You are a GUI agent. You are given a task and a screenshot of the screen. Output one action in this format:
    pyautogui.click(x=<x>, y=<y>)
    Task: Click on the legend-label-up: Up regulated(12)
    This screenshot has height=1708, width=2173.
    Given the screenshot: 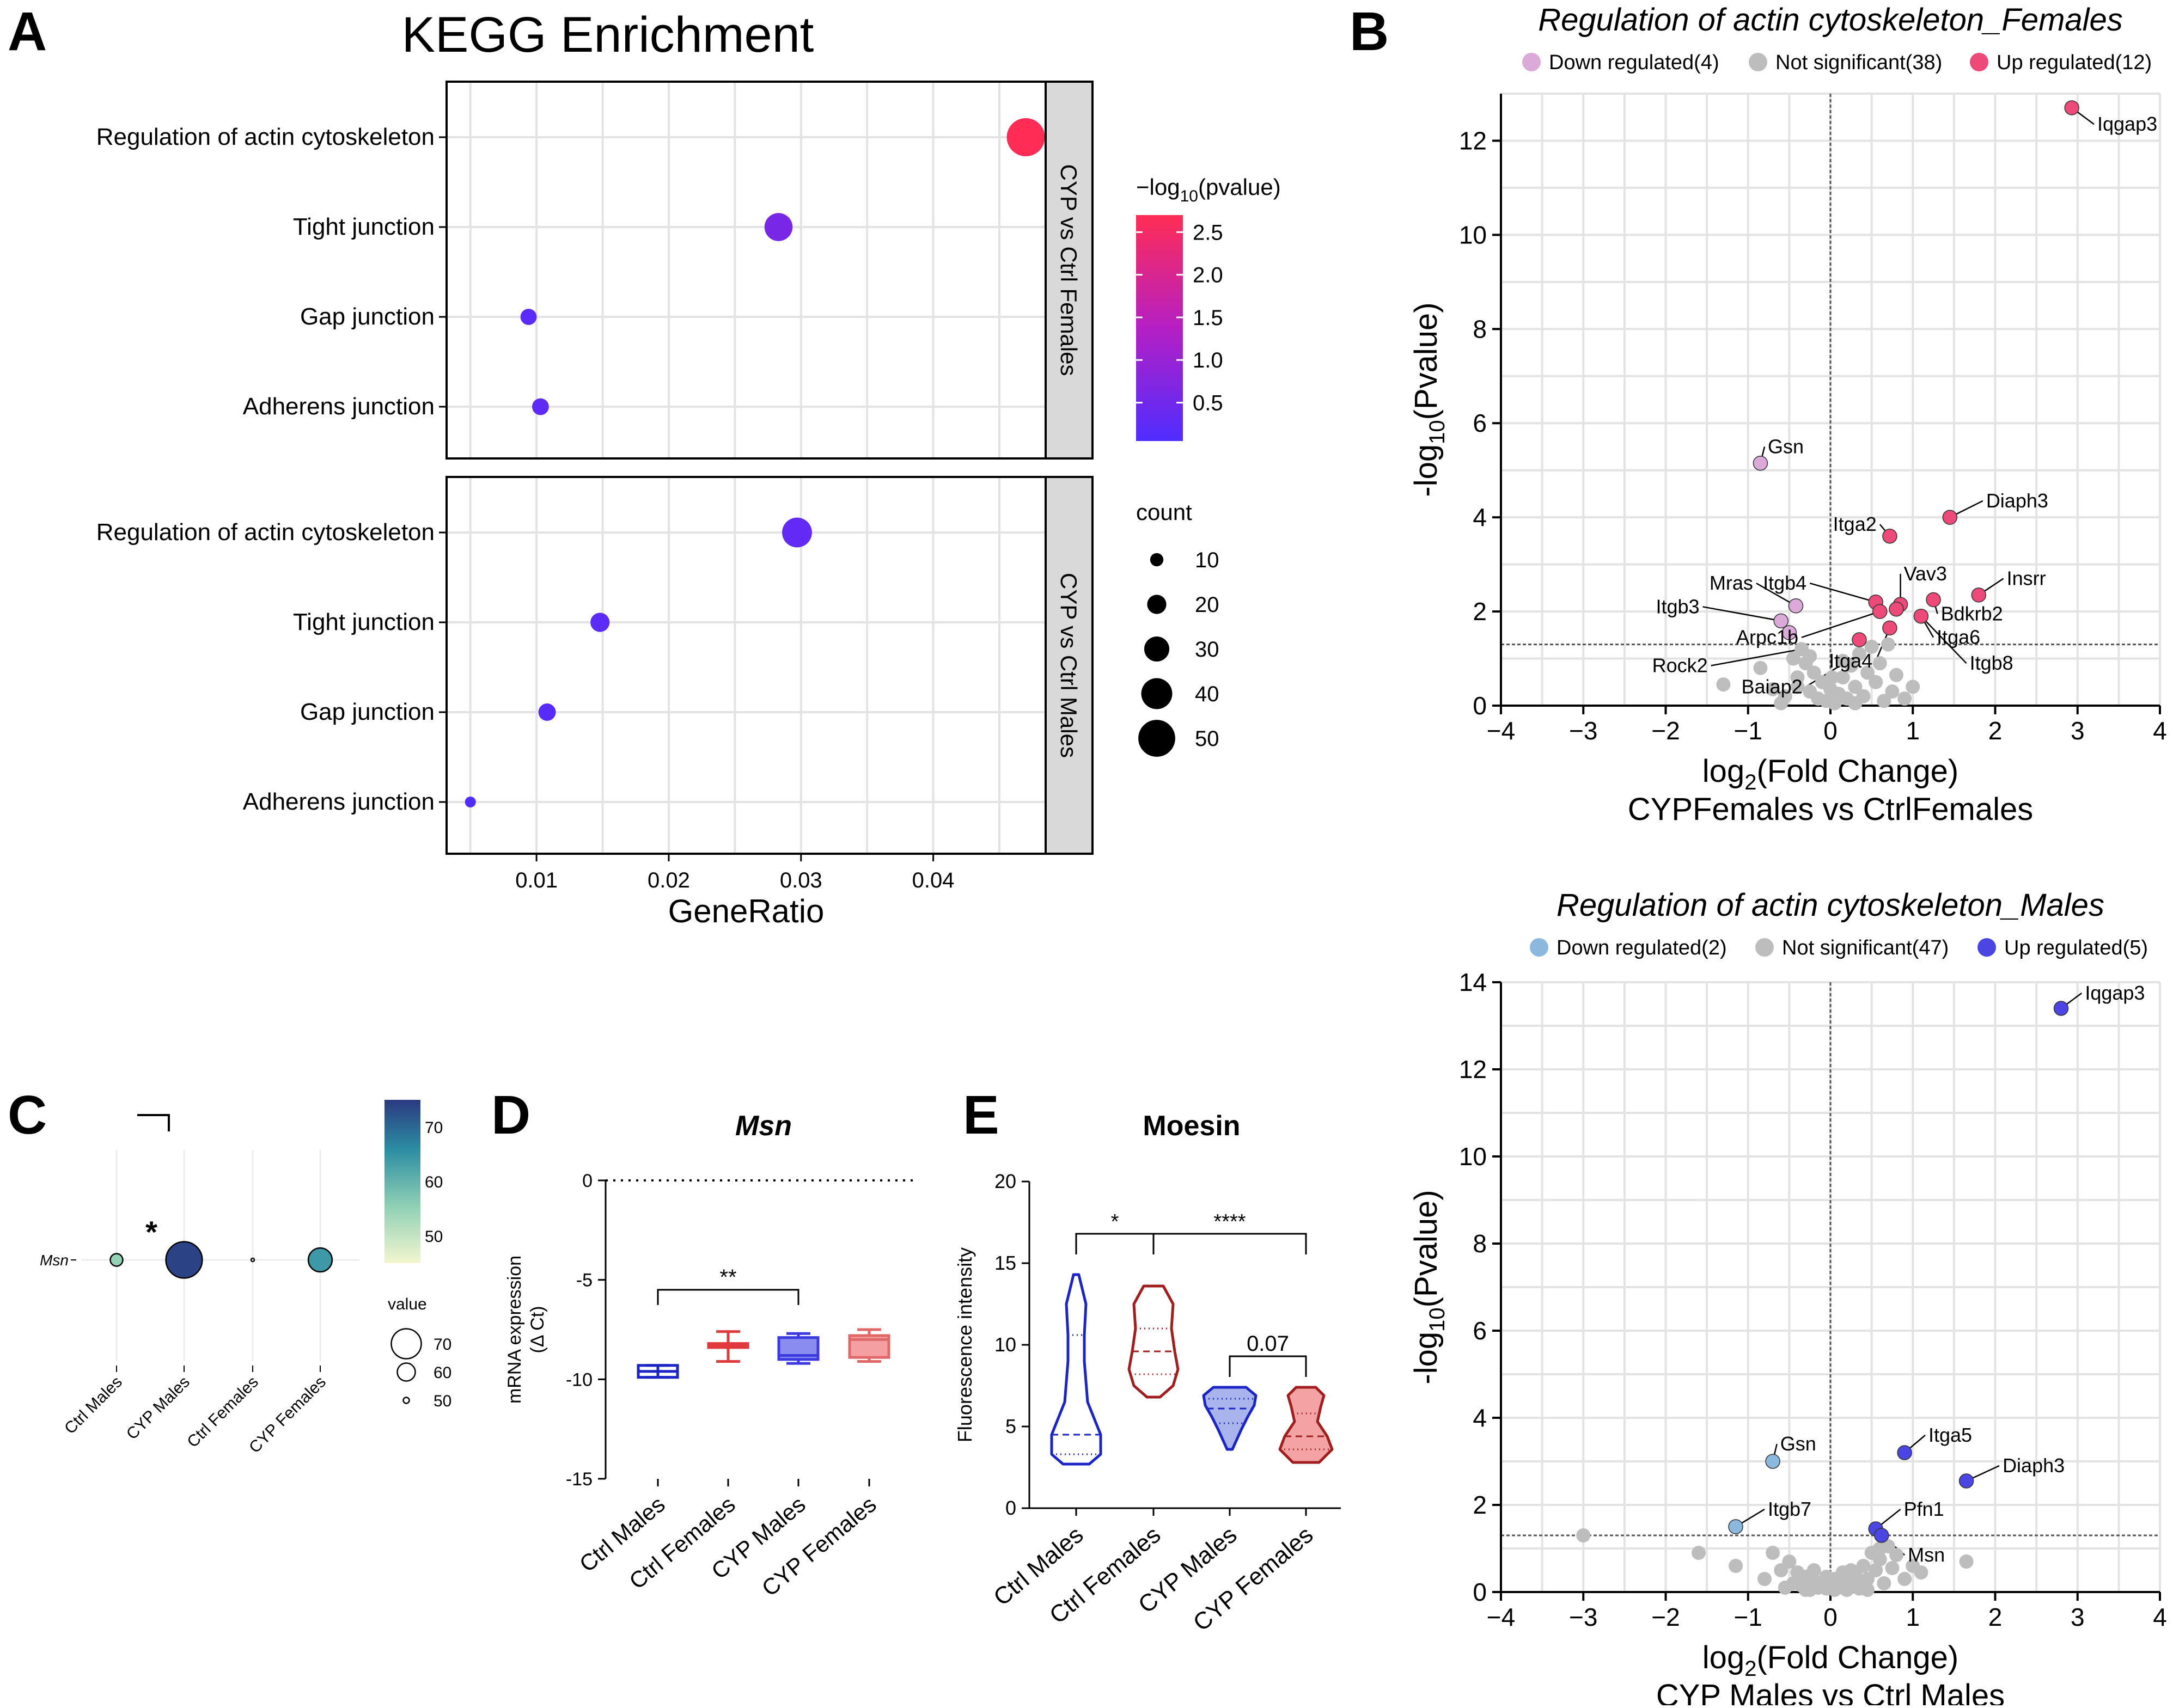 What is the action you would take?
    pyautogui.click(x=2074, y=62)
    